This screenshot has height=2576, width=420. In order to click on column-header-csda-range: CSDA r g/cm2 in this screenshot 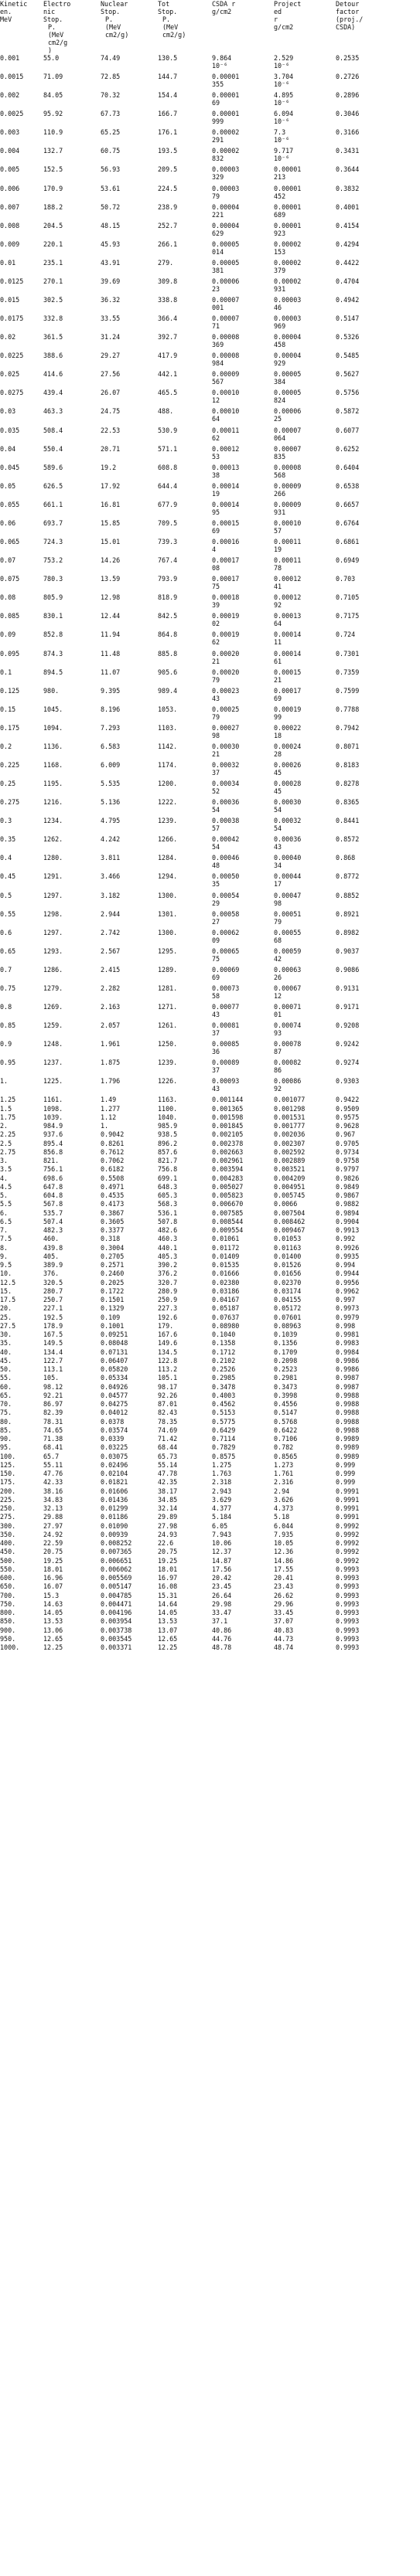, I will do `click(224, 7)`.